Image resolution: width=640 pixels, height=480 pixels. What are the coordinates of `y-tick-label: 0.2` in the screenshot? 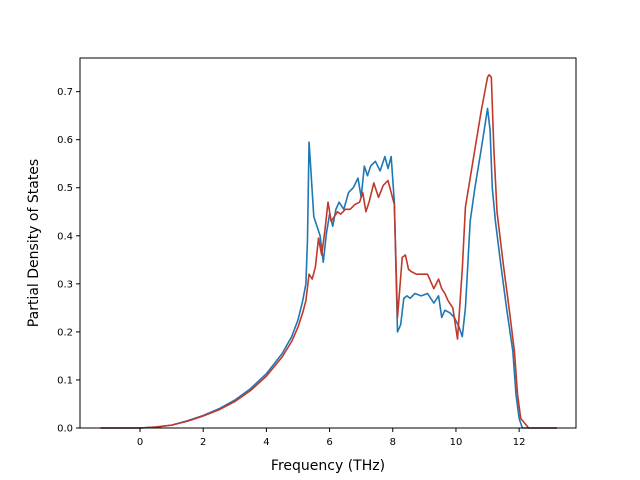 It's located at (65, 332).